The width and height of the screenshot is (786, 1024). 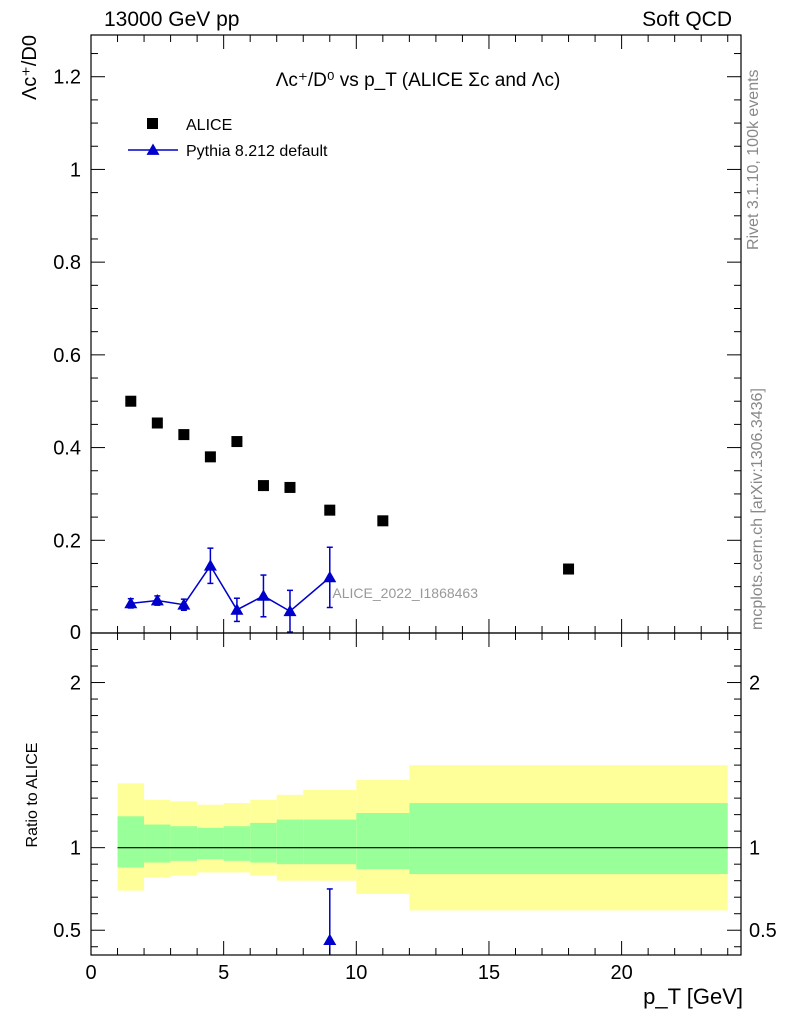 I want to click on legend-alice-label: ALICE, so click(x=209, y=125).